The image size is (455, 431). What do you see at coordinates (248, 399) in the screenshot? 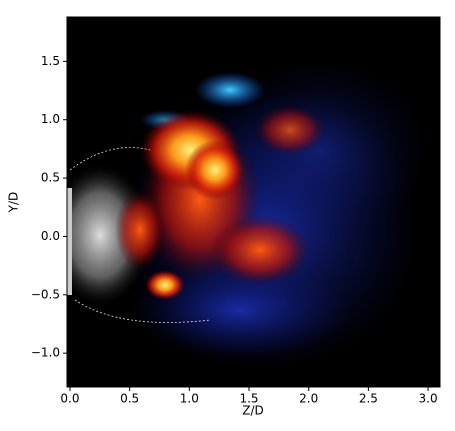
I see `x-tick-label: 1.5` at bounding box center [248, 399].